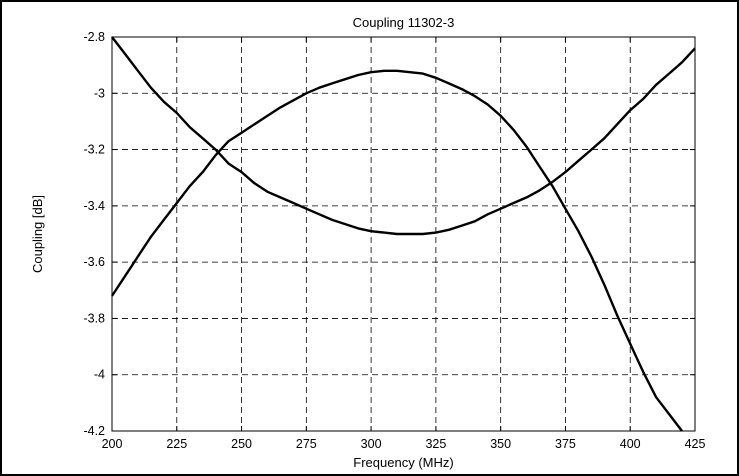 The width and height of the screenshot is (739, 476). What do you see at coordinates (241, 444) in the screenshot?
I see `x-tick-label: 250` at bounding box center [241, 444].